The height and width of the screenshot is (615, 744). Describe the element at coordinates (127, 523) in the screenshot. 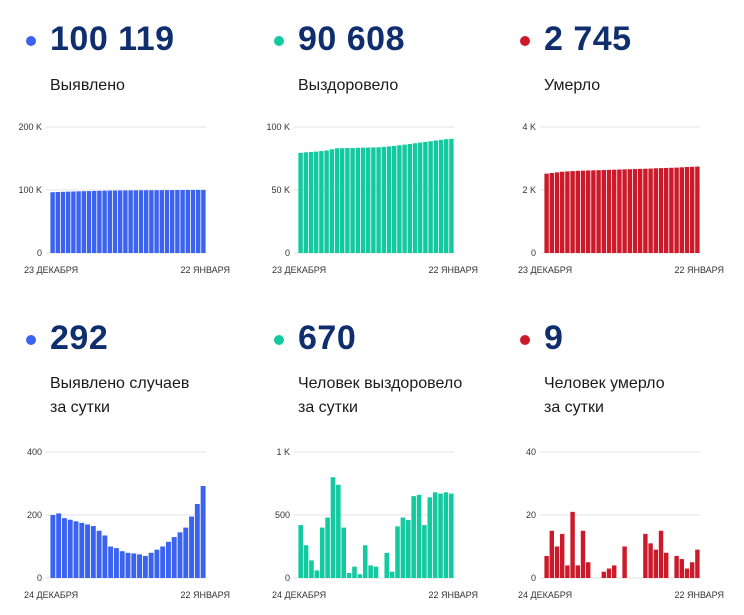

I see `chart-daily-detected: 0 200 400 24 ДЕКАБРЯ 22 ЯНВАРЯ` at that location.